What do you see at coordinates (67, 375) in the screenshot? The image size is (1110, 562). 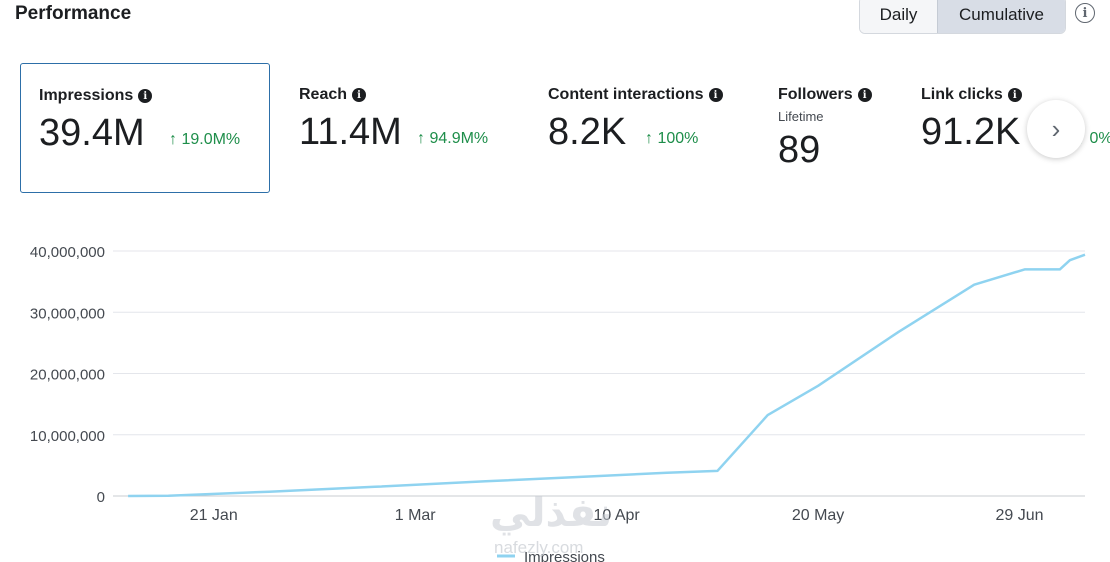 I see `y-tick-label: 20,000,000` at bounding box center [67, 375].